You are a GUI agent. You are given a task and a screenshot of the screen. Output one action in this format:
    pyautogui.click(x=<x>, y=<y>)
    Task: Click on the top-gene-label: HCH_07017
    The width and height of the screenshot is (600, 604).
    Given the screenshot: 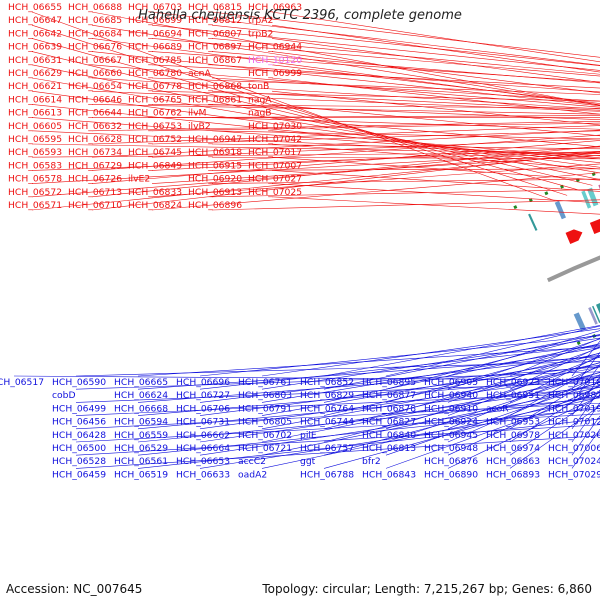 What is the action you would take?
    pyautogui.click(x=275, y=152)
    